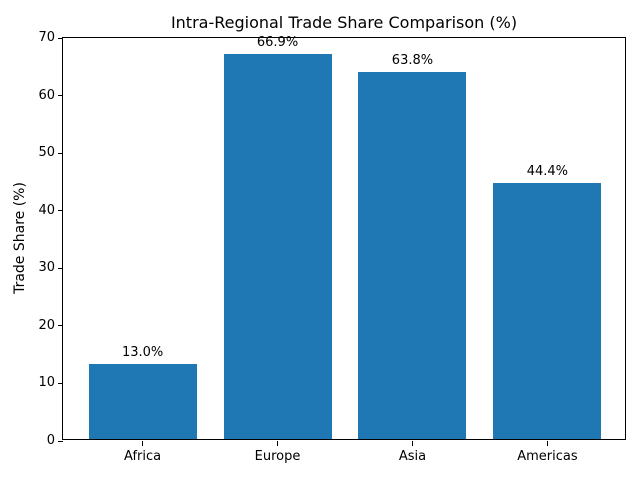 Image resolution: width=640 pixels, height=480 pixels. Describe the element at coordinates (277, 246) in the screenshot. I see `bar-europe` at that location.